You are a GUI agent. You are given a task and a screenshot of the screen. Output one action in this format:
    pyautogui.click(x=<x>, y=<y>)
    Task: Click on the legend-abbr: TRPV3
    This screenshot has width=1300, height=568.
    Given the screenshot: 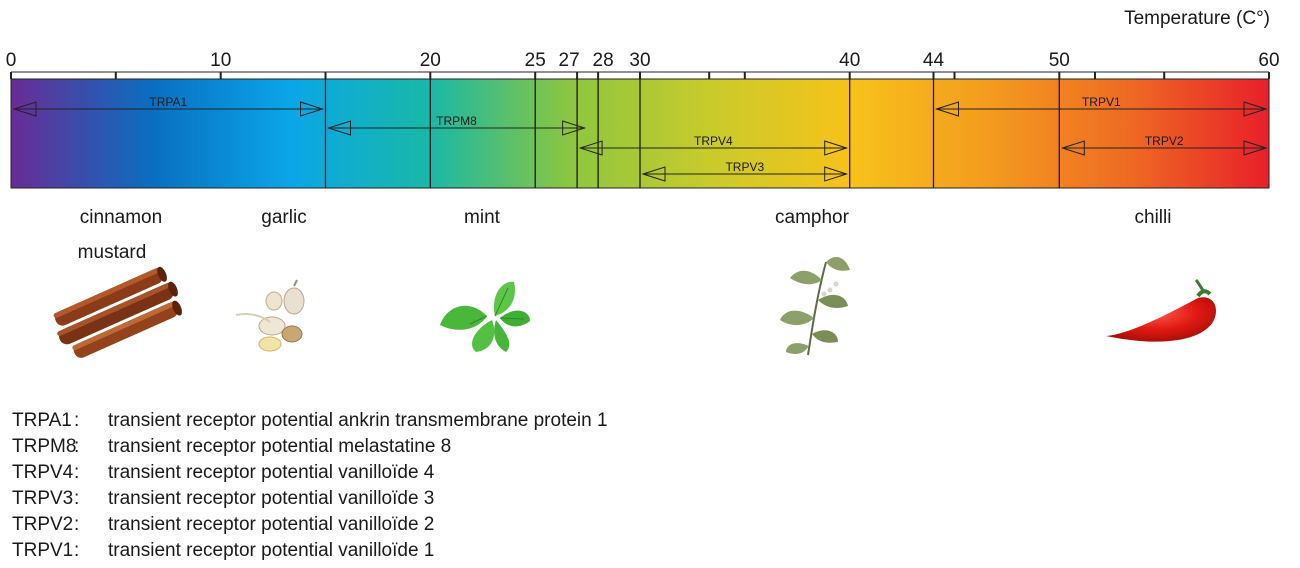 What is the action you would take?
    pyautogui.click(x=43, y=498)
    